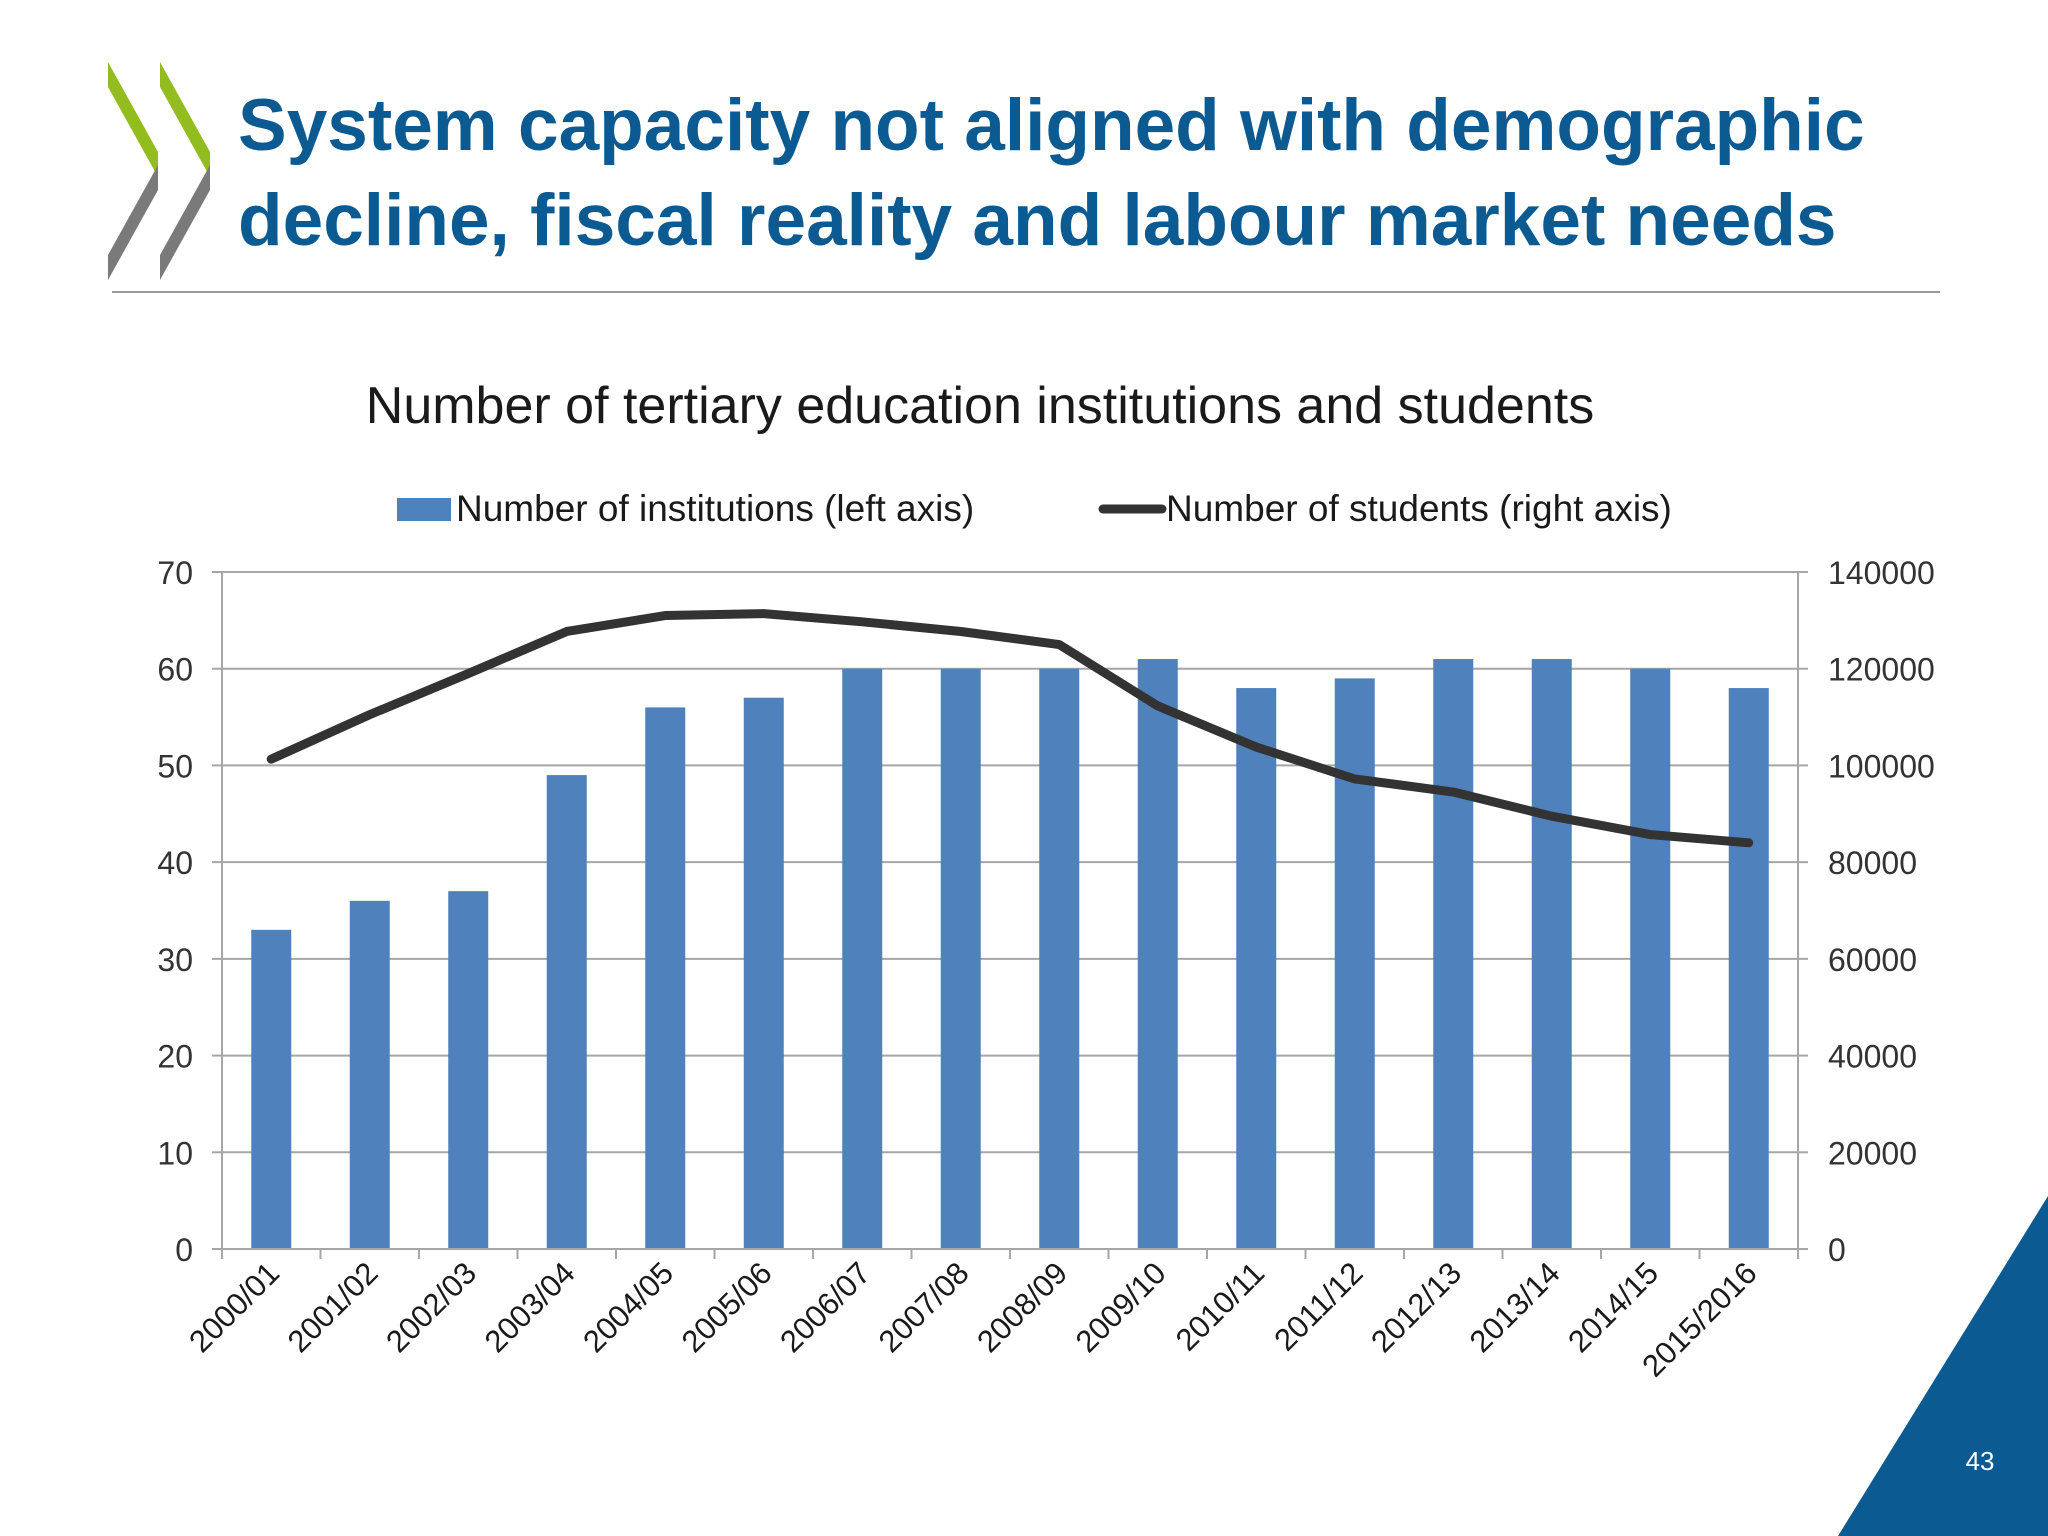 This screenshot has height=1536, width=2048. I want to click on x-tick-label: 2005/06, so click(727, 1307).